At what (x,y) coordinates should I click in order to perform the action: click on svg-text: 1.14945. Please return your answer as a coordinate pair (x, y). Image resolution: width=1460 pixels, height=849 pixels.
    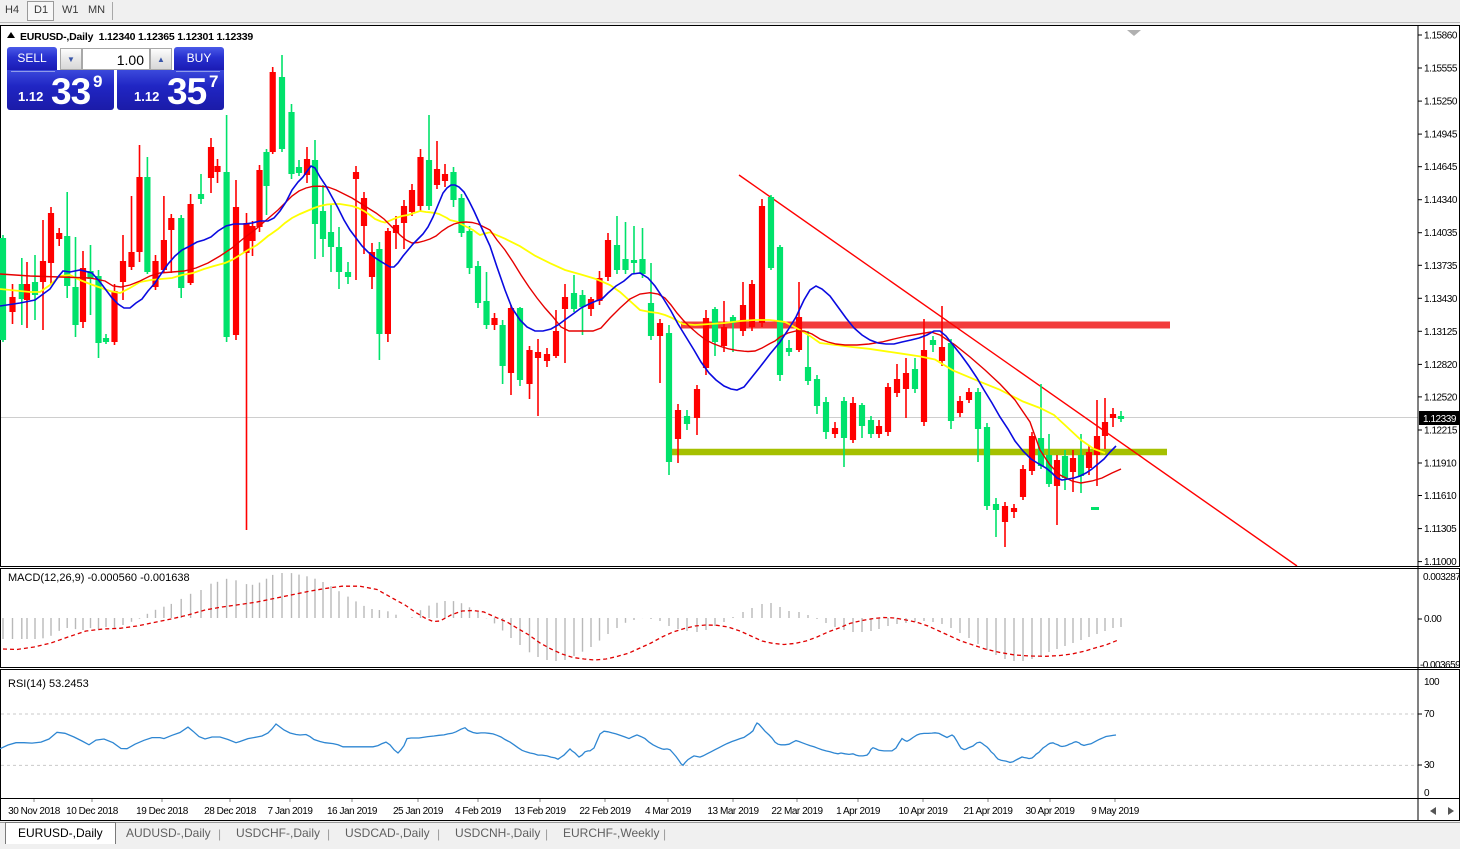
    Looking at the image, I should click on (1441, 135).